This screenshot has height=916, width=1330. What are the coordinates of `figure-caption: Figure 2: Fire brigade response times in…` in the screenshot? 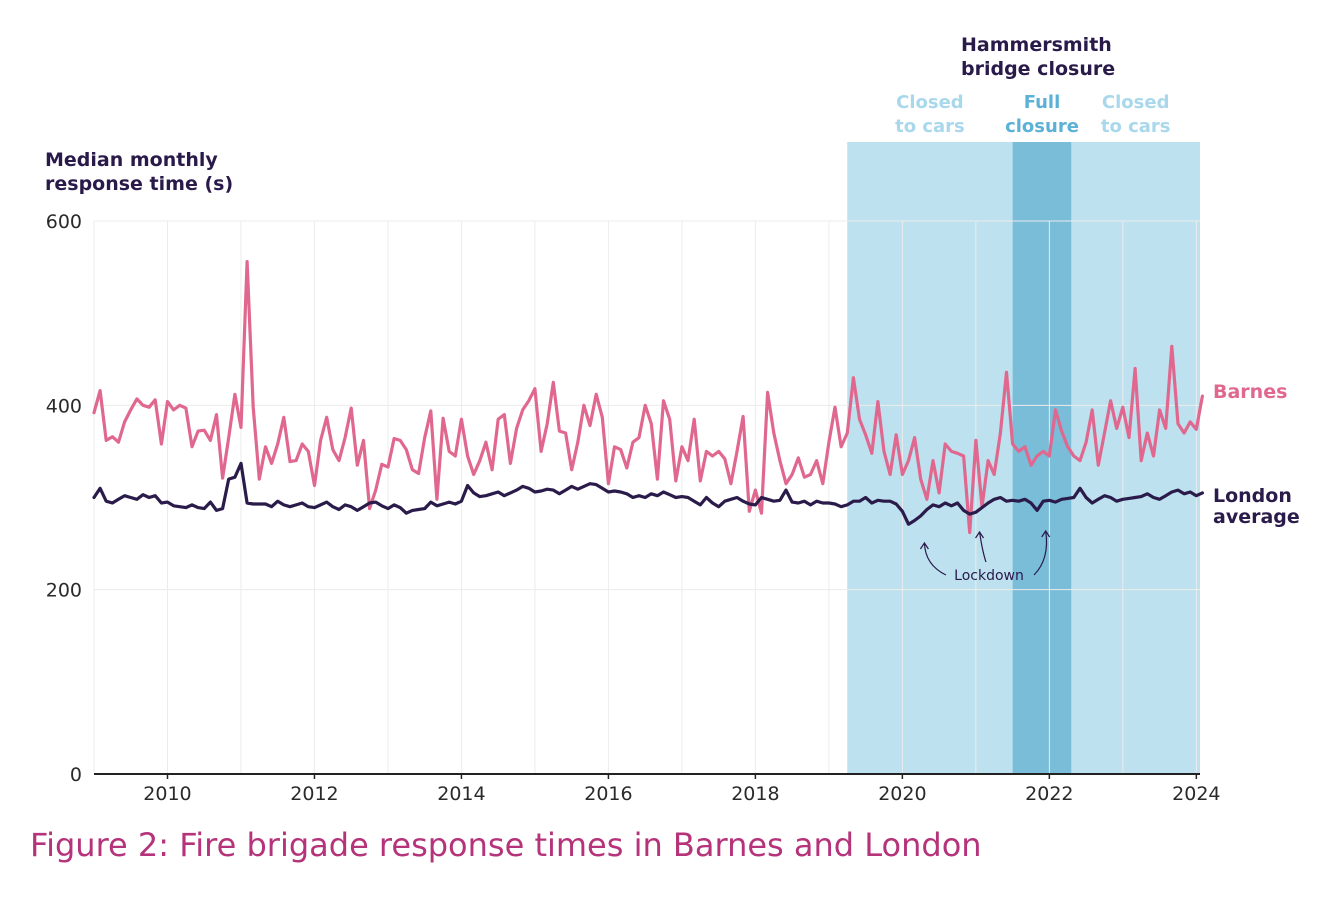 It's located at (506, 845).